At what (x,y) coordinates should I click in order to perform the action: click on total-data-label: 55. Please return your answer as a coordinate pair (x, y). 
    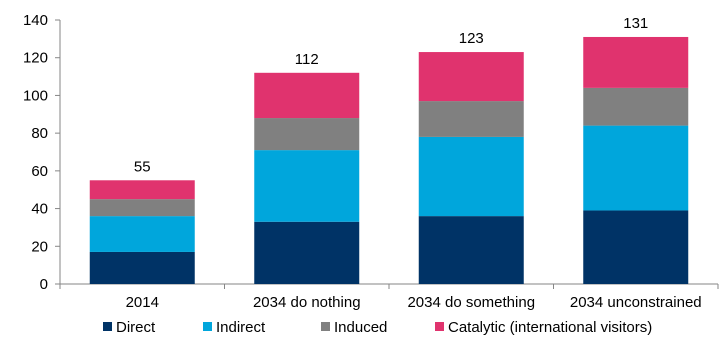
    Looking at the image, I should click on (142, 166).